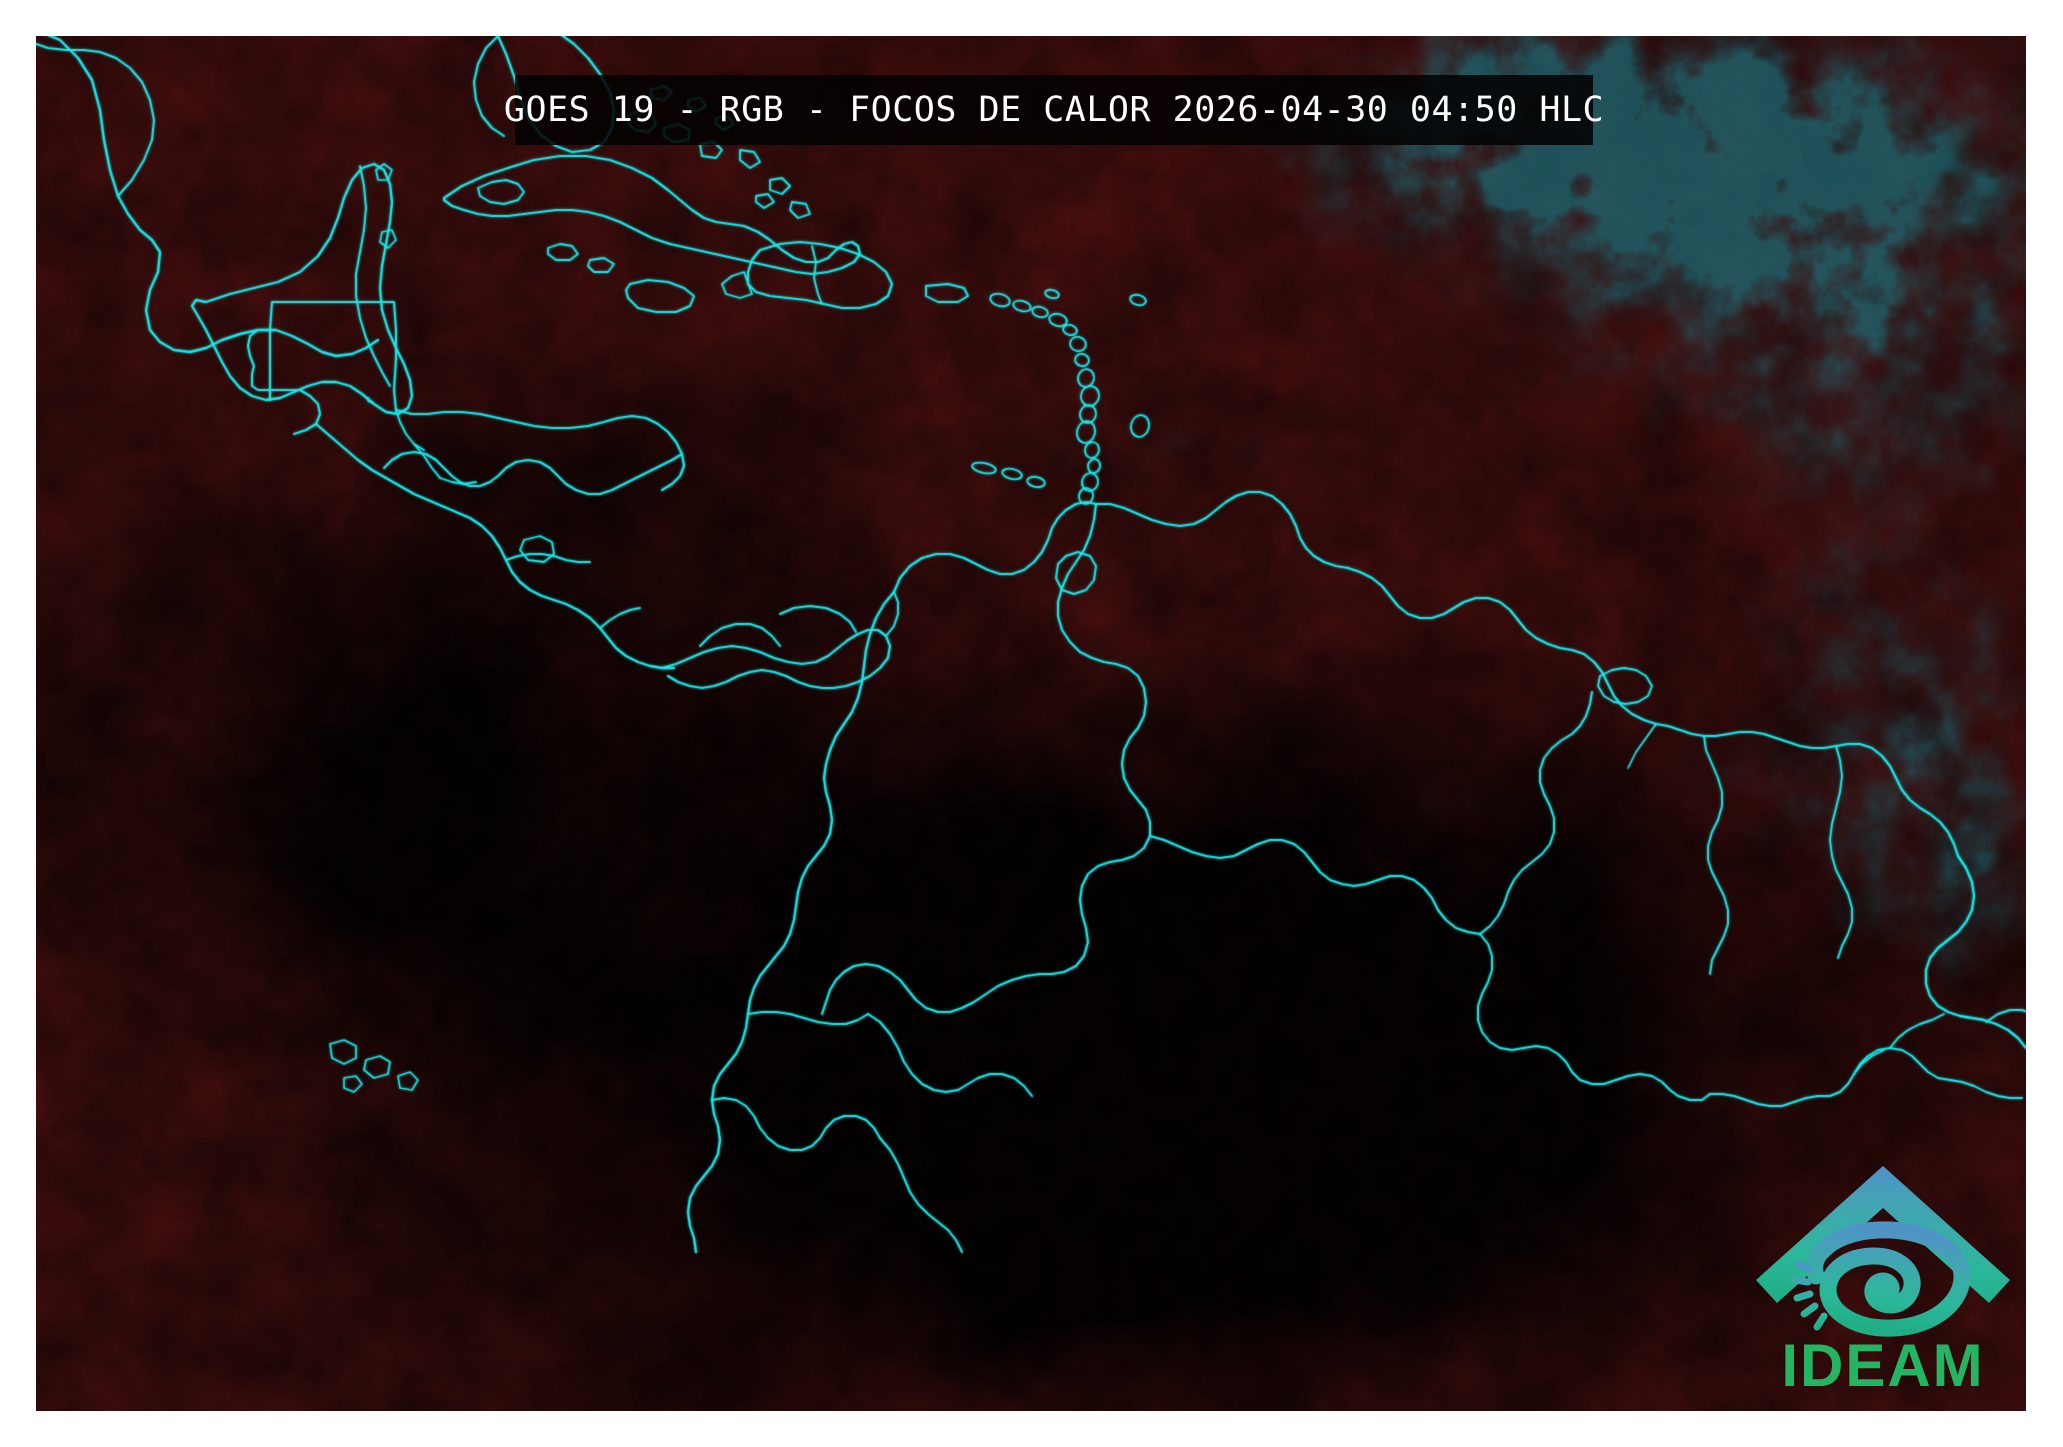 The width and height of the screenshot is (2063, 1447). Describe the element at coordinates (1883, 1365) in the screenshot. I see `ideam-wordmark: IDEAM` at that location.